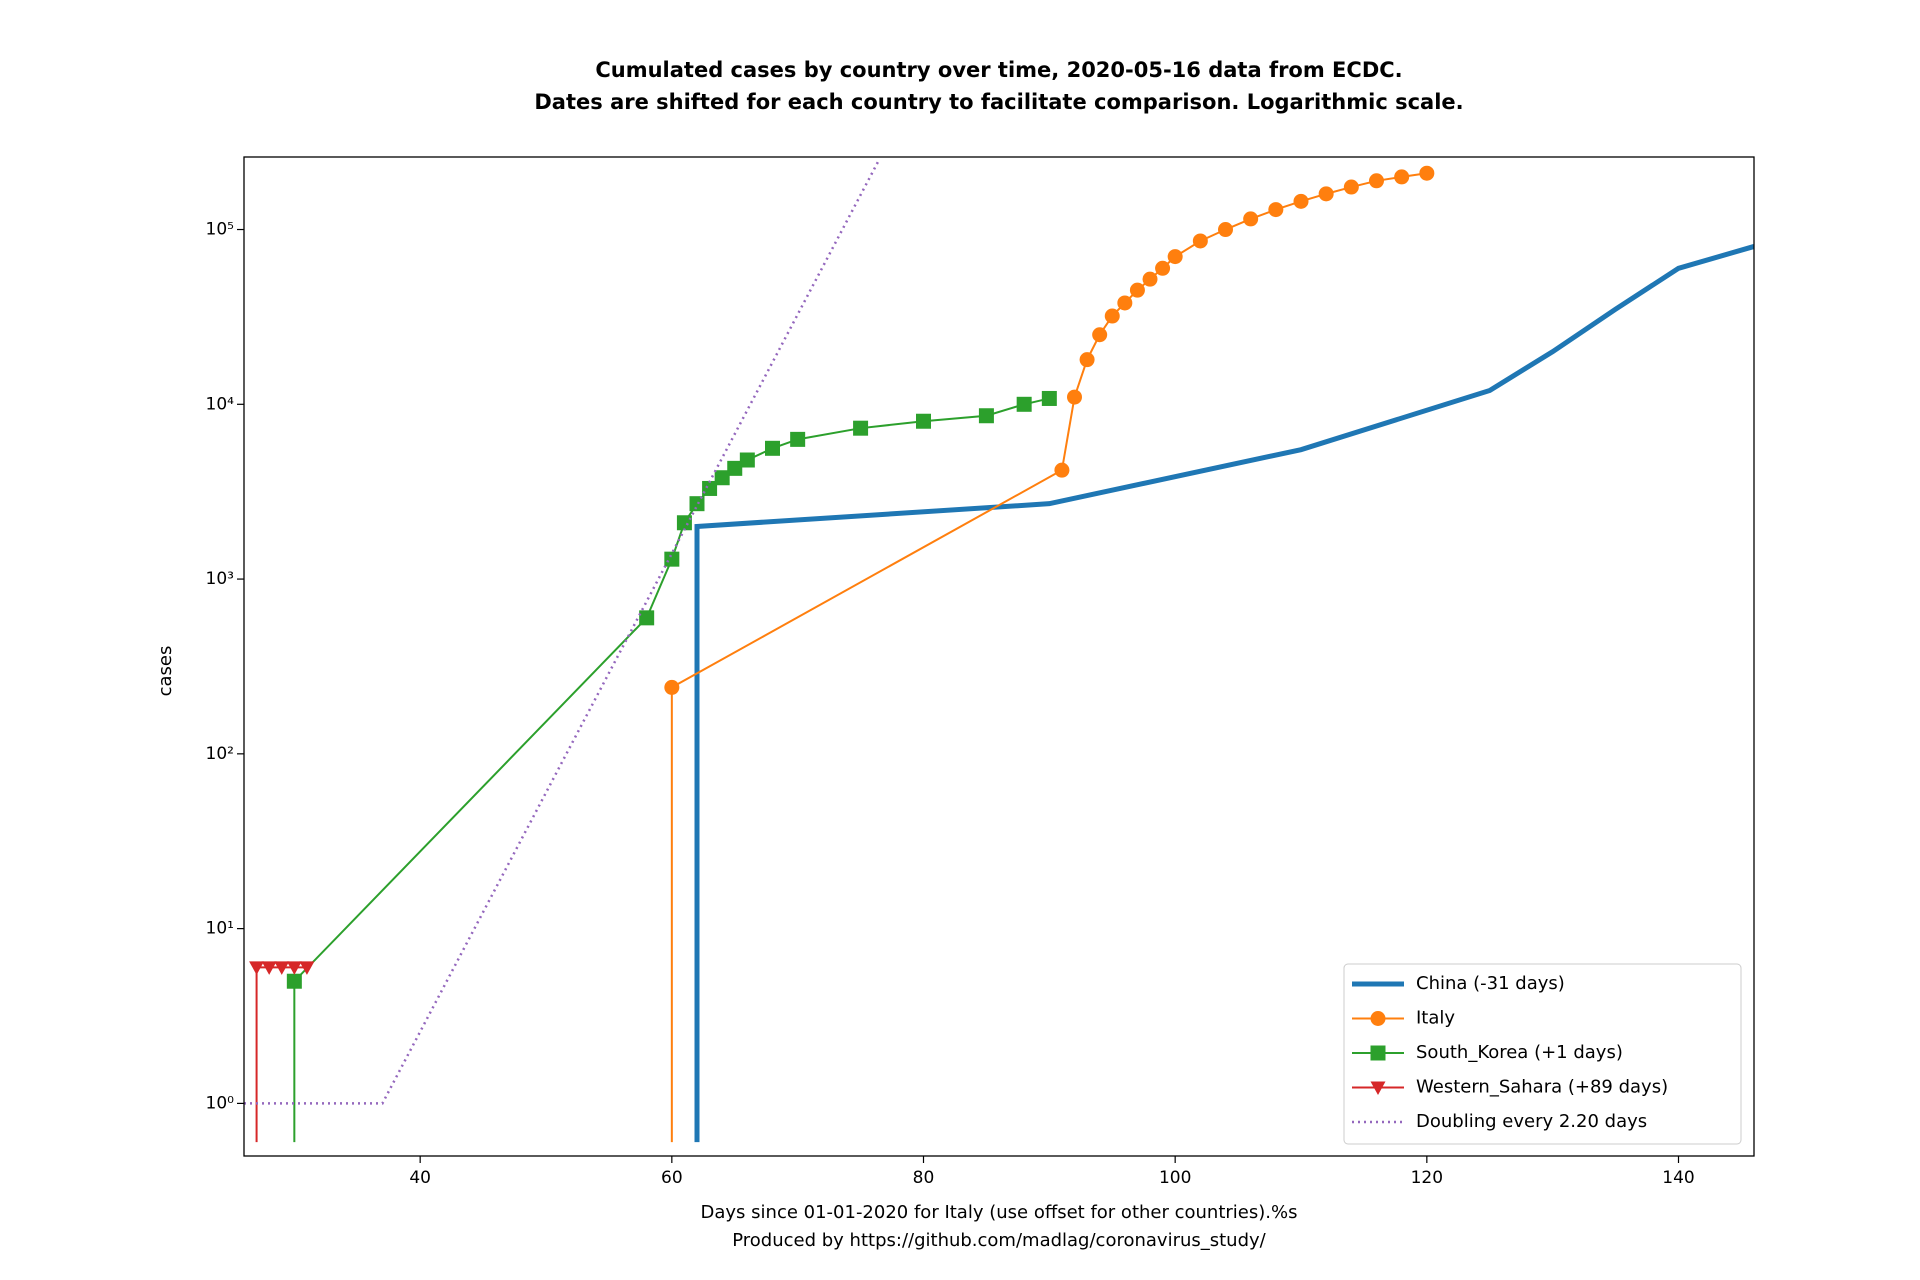 This screenshot has height=1280, width=1920. Describe the element at coordinates (1678, 1178) in the screenshot. I see `x-tick-label: 140` at that location.